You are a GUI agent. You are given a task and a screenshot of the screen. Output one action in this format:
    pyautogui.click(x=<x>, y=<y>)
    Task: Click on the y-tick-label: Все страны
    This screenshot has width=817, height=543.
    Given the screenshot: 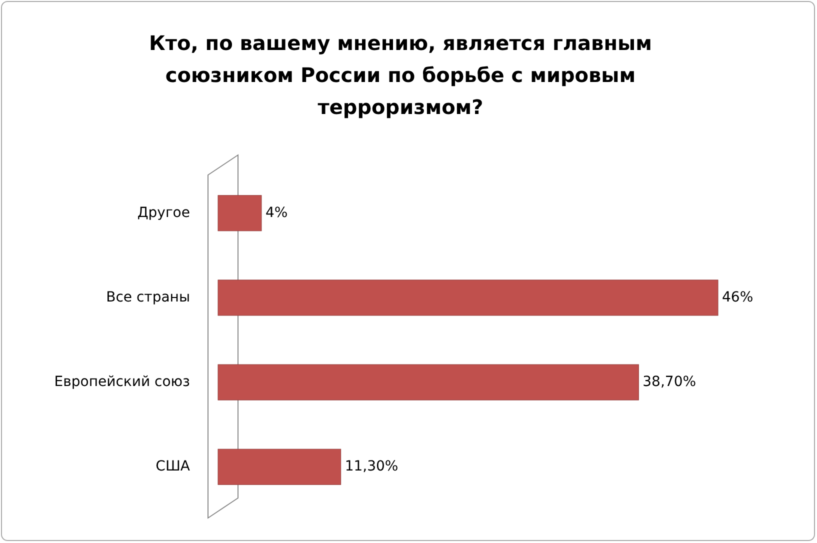 What is the action you would take?
    pyautogui.click(x=148, y=298)
    